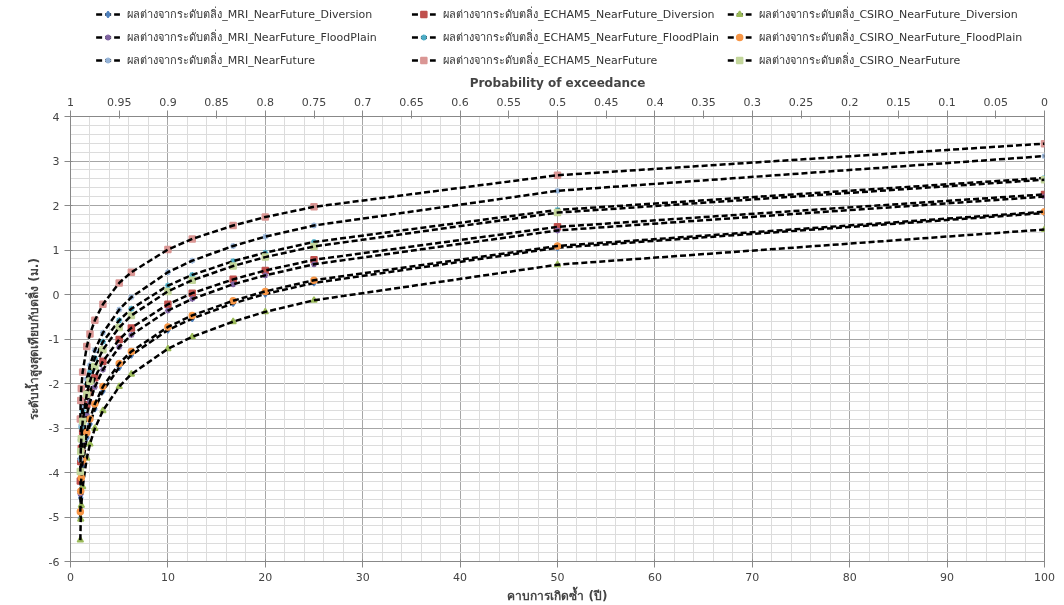 This screenshot has height=605, width=1064. Describe the element at coordinates (1044, 577) in the screenshot. I see `x-tick-label: 100` at that location.